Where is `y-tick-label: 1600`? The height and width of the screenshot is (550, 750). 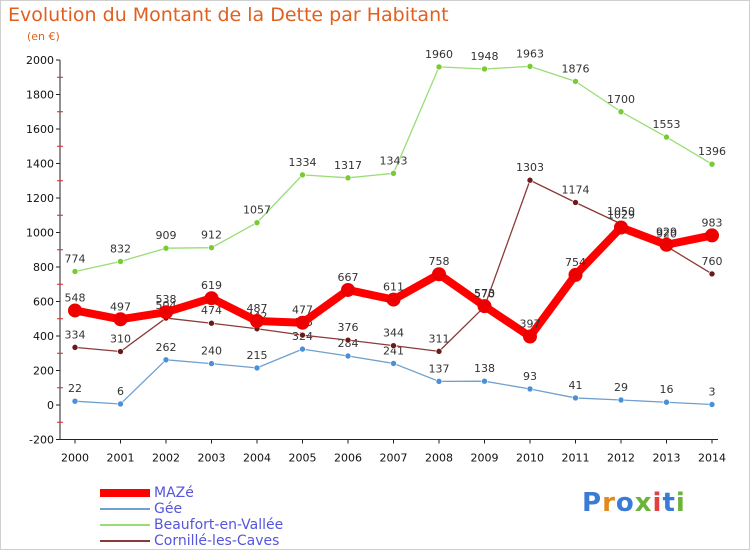
y-tick-label: 1600 is located at coordinates (40, 129).